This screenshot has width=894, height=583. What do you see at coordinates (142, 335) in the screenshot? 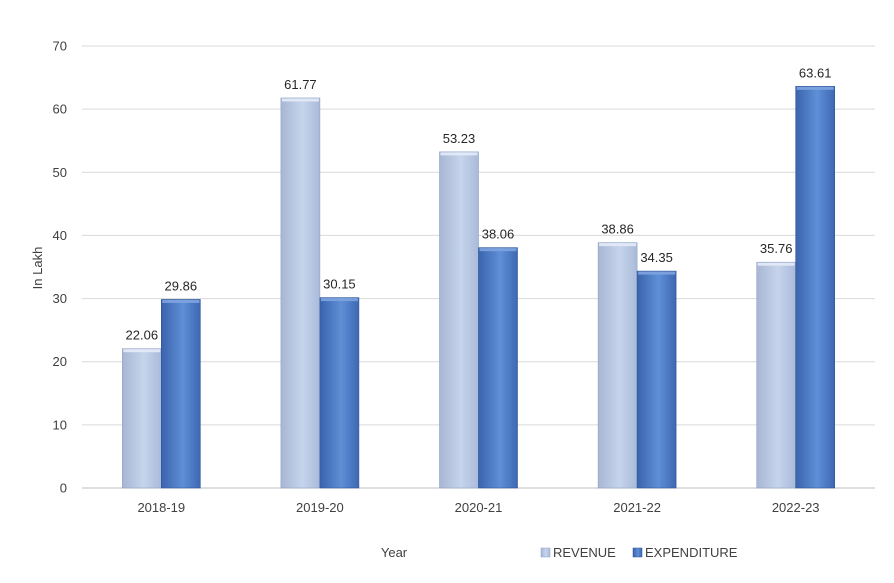
I see `data-label-revenue: 22.06` at bounding box center [142, 335].